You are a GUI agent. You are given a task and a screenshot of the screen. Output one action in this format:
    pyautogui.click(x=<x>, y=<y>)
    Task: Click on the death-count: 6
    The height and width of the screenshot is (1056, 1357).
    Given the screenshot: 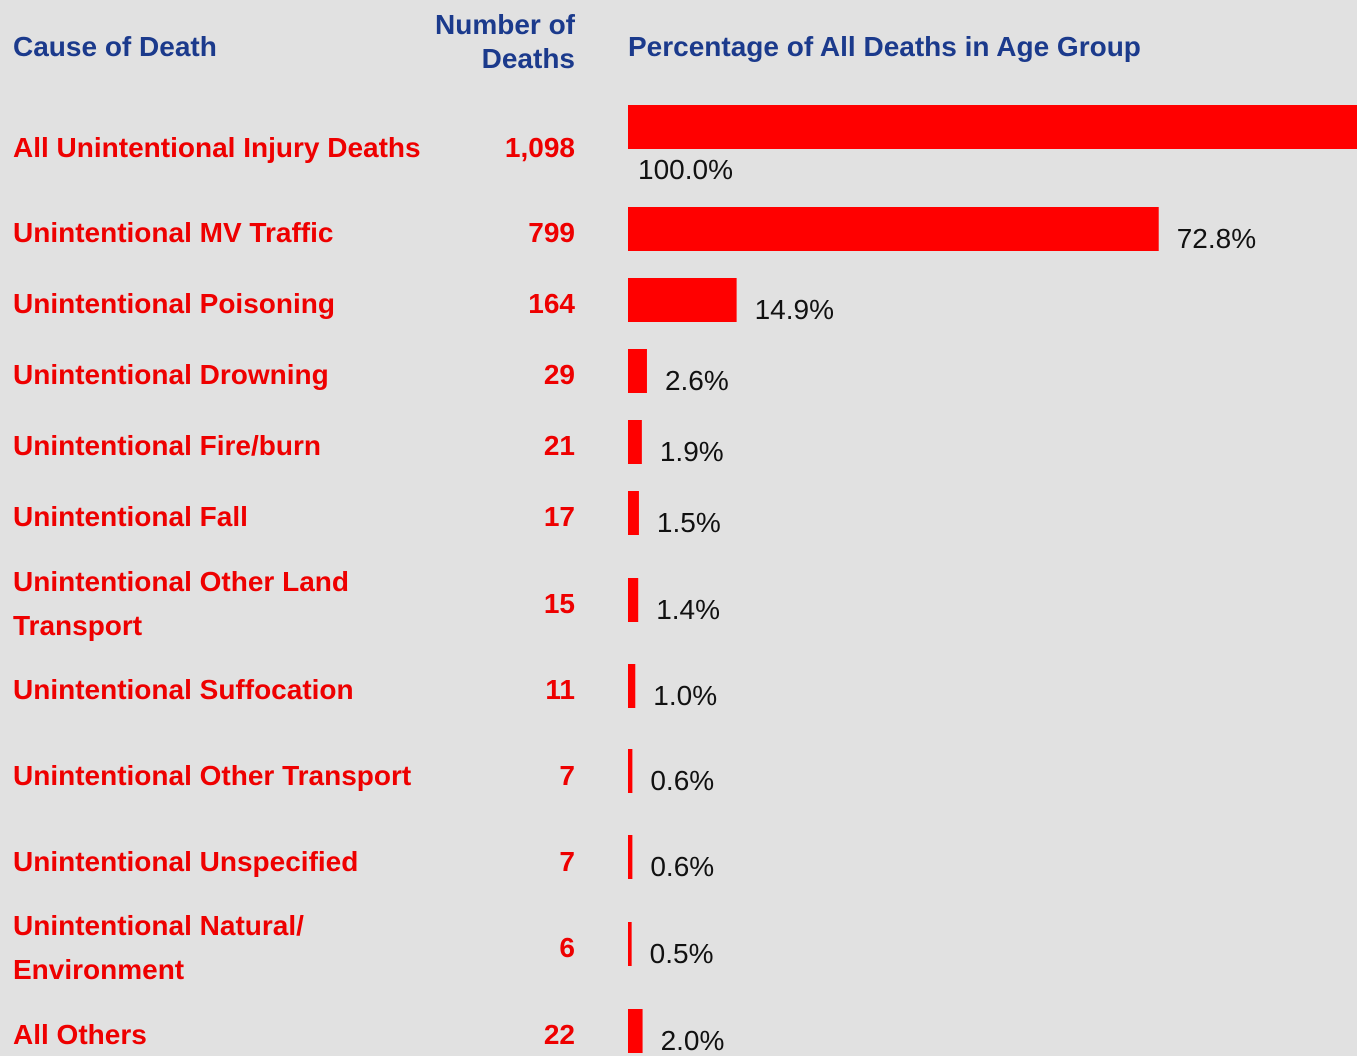 What is the action you would take?
    pyautogui.click(x=567, y=947)
    